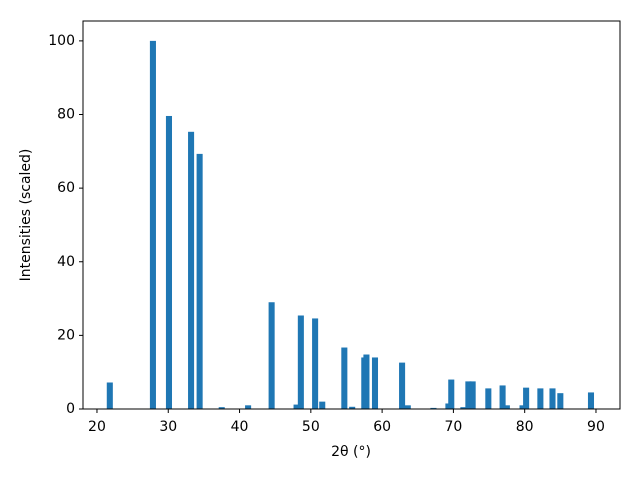 The width and height of the screenshot is (640, 480). I want to click on x-tick-label: 50, so click(311, 427).